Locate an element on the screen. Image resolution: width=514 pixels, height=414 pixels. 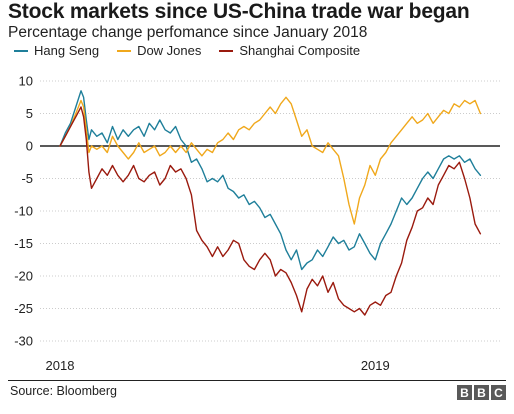
bbc-logo-letter-1: B is located at coordinates (464, 392).